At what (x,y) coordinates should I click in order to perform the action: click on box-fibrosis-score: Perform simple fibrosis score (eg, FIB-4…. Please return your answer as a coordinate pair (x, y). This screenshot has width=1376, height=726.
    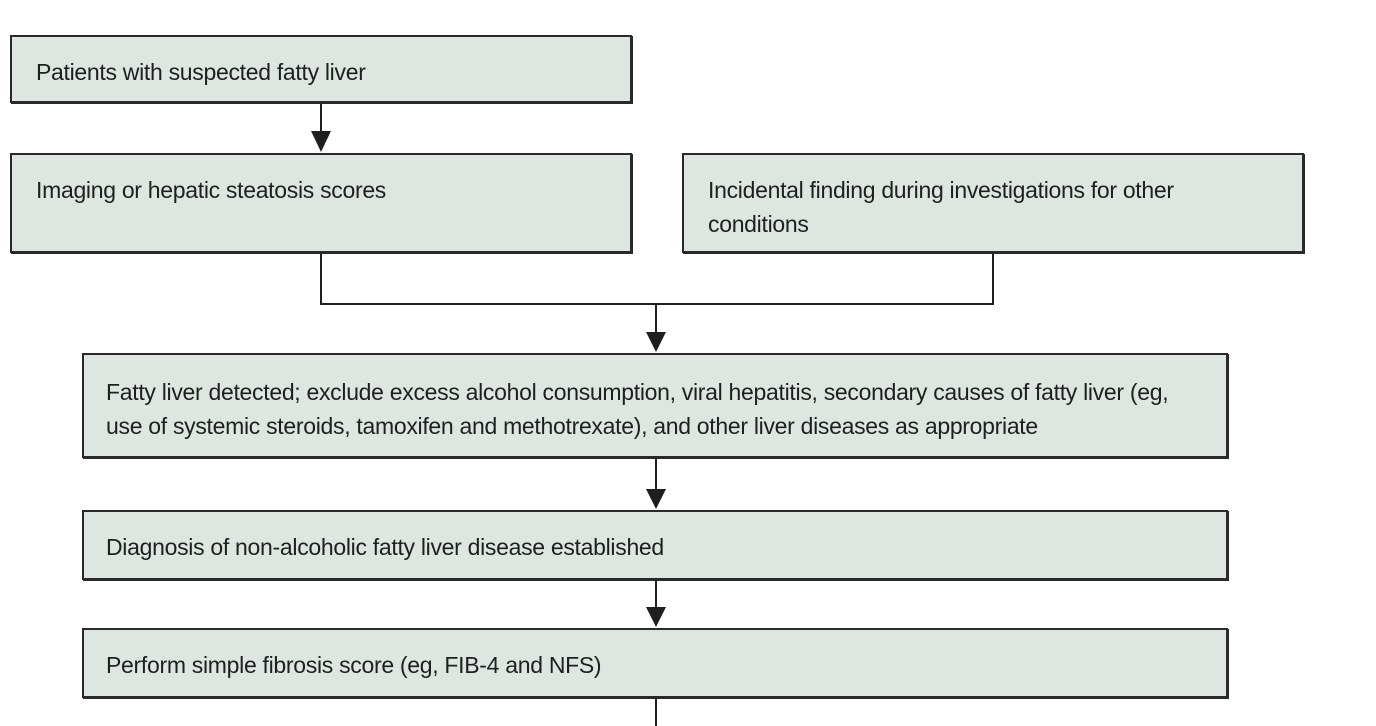
    Looking at the image, I should click on (655, 663).